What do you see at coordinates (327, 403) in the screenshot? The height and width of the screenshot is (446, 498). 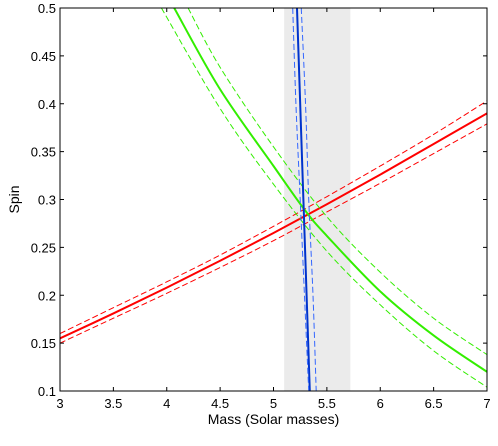 I see `x-tick-label: 5.5` at bounding box center [327, 403].